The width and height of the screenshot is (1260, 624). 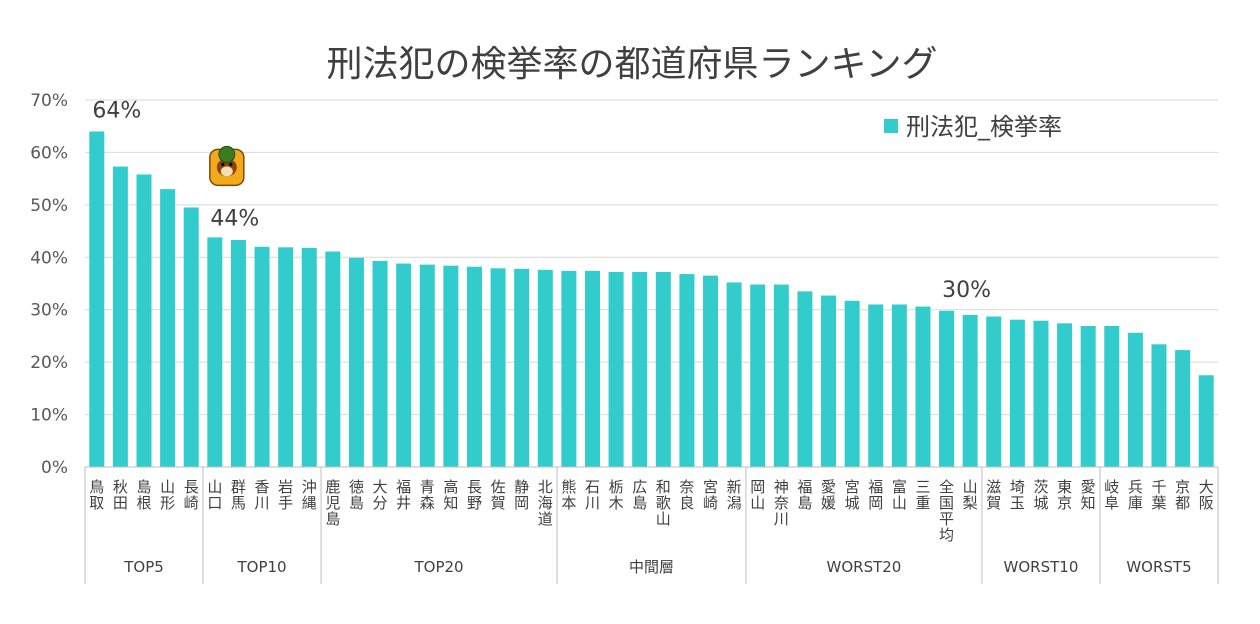 I want to click on x-category-label: 東京, so click(x=1064, y=495).